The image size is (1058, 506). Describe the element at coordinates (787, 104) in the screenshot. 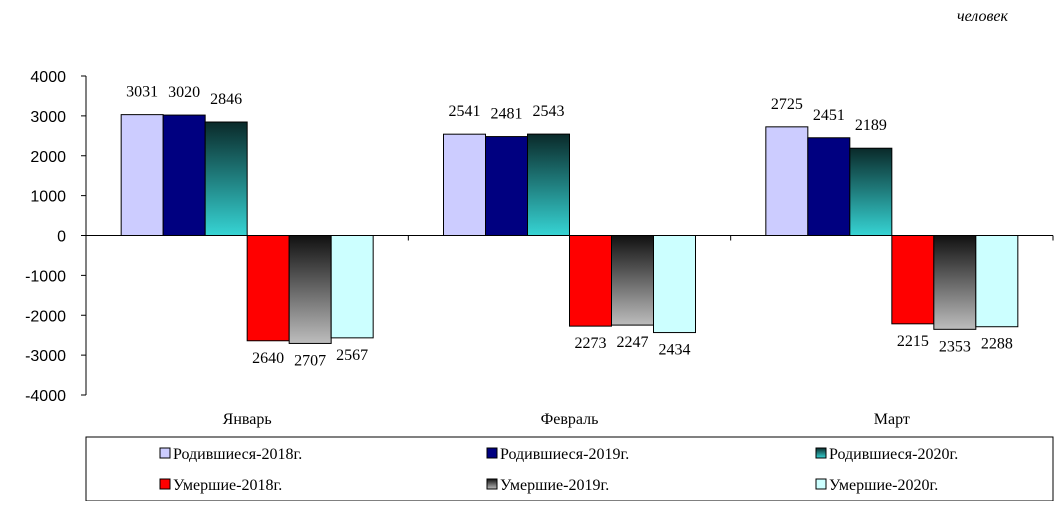

I see `data-label: 2725` at that location.